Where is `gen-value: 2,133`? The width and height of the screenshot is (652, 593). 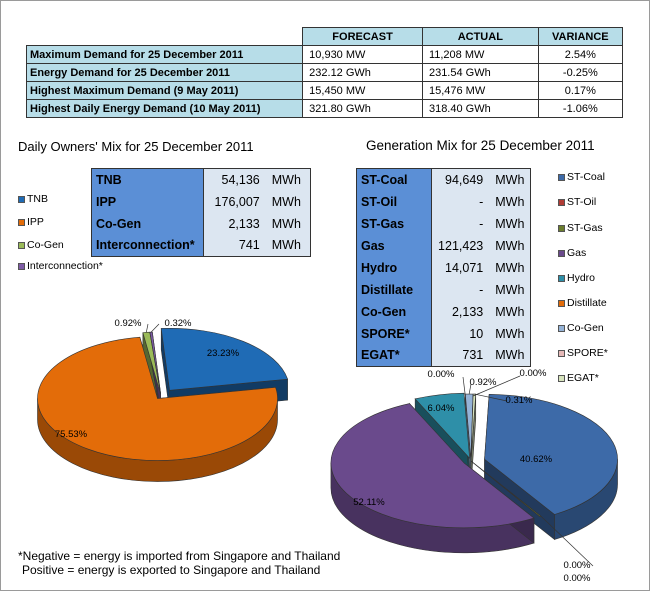
gen-value: 2,133 is located at coordinates (459, 311).